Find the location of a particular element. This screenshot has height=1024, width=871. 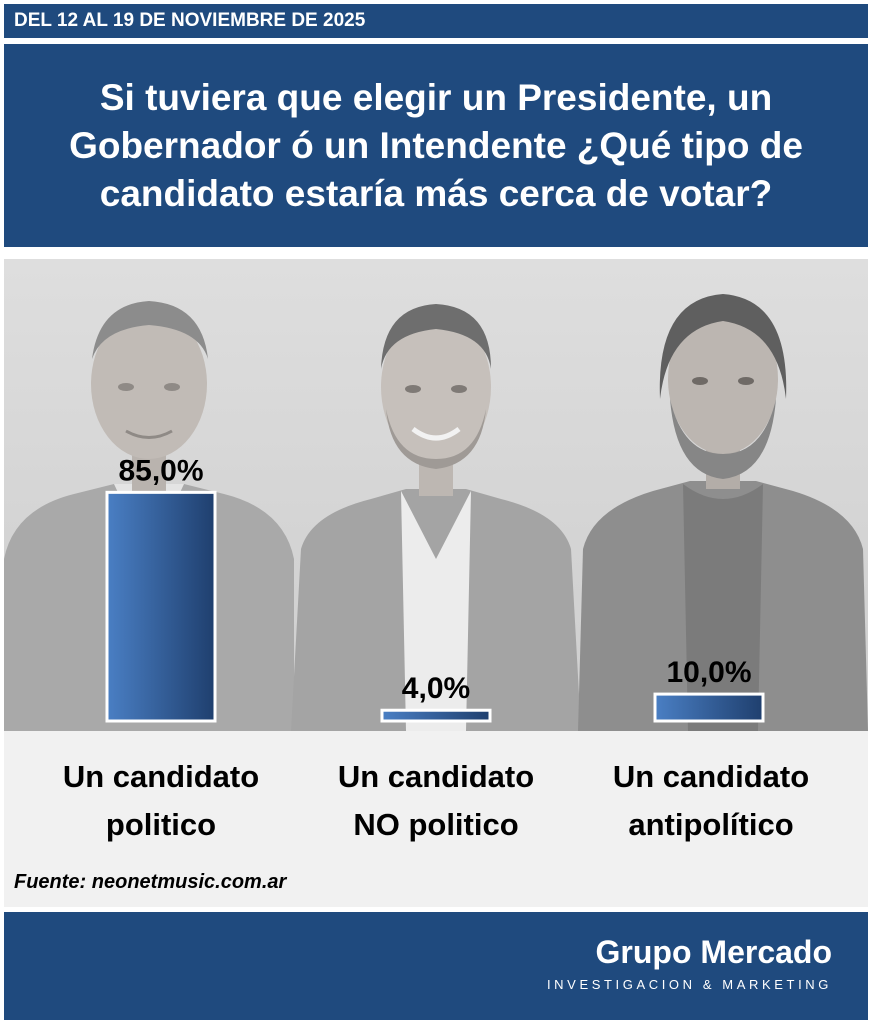

category-label-politico: Un candidato politico is located at coordinates (161, 800).